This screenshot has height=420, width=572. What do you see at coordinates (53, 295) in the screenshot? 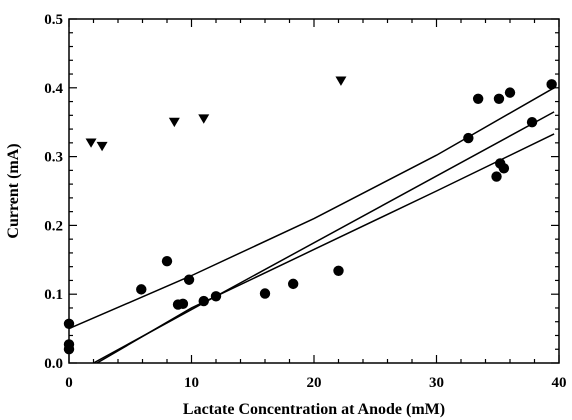
I see `y-tick-label: 0.1` at bounding box center [53, 295].